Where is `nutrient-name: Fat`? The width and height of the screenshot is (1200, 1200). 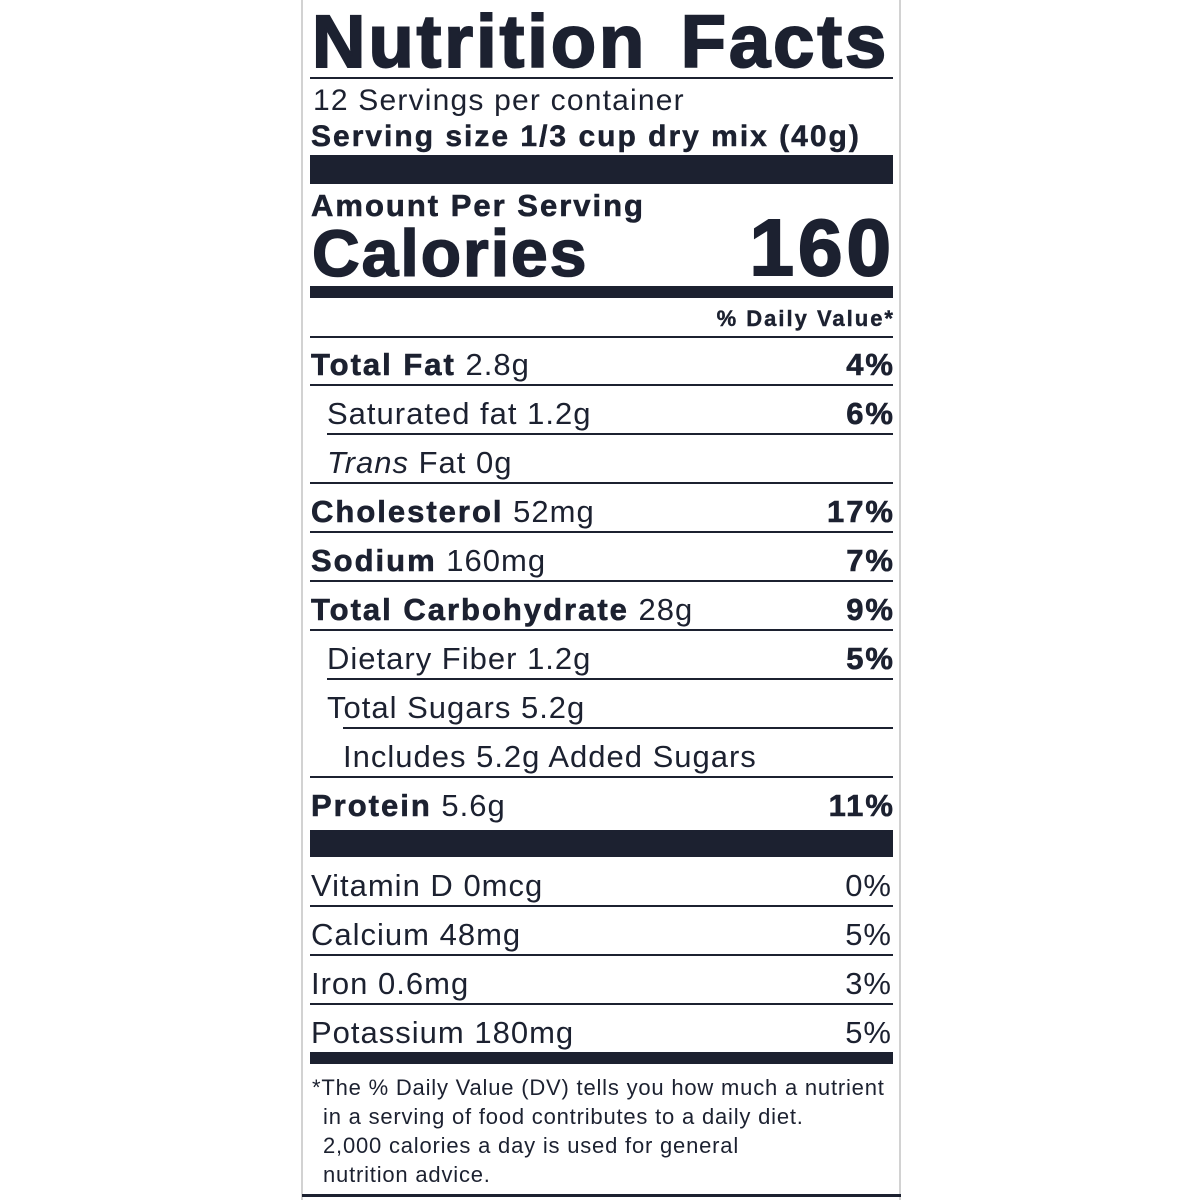
nutrient-name: Fat is located at coordinates (442, 462).